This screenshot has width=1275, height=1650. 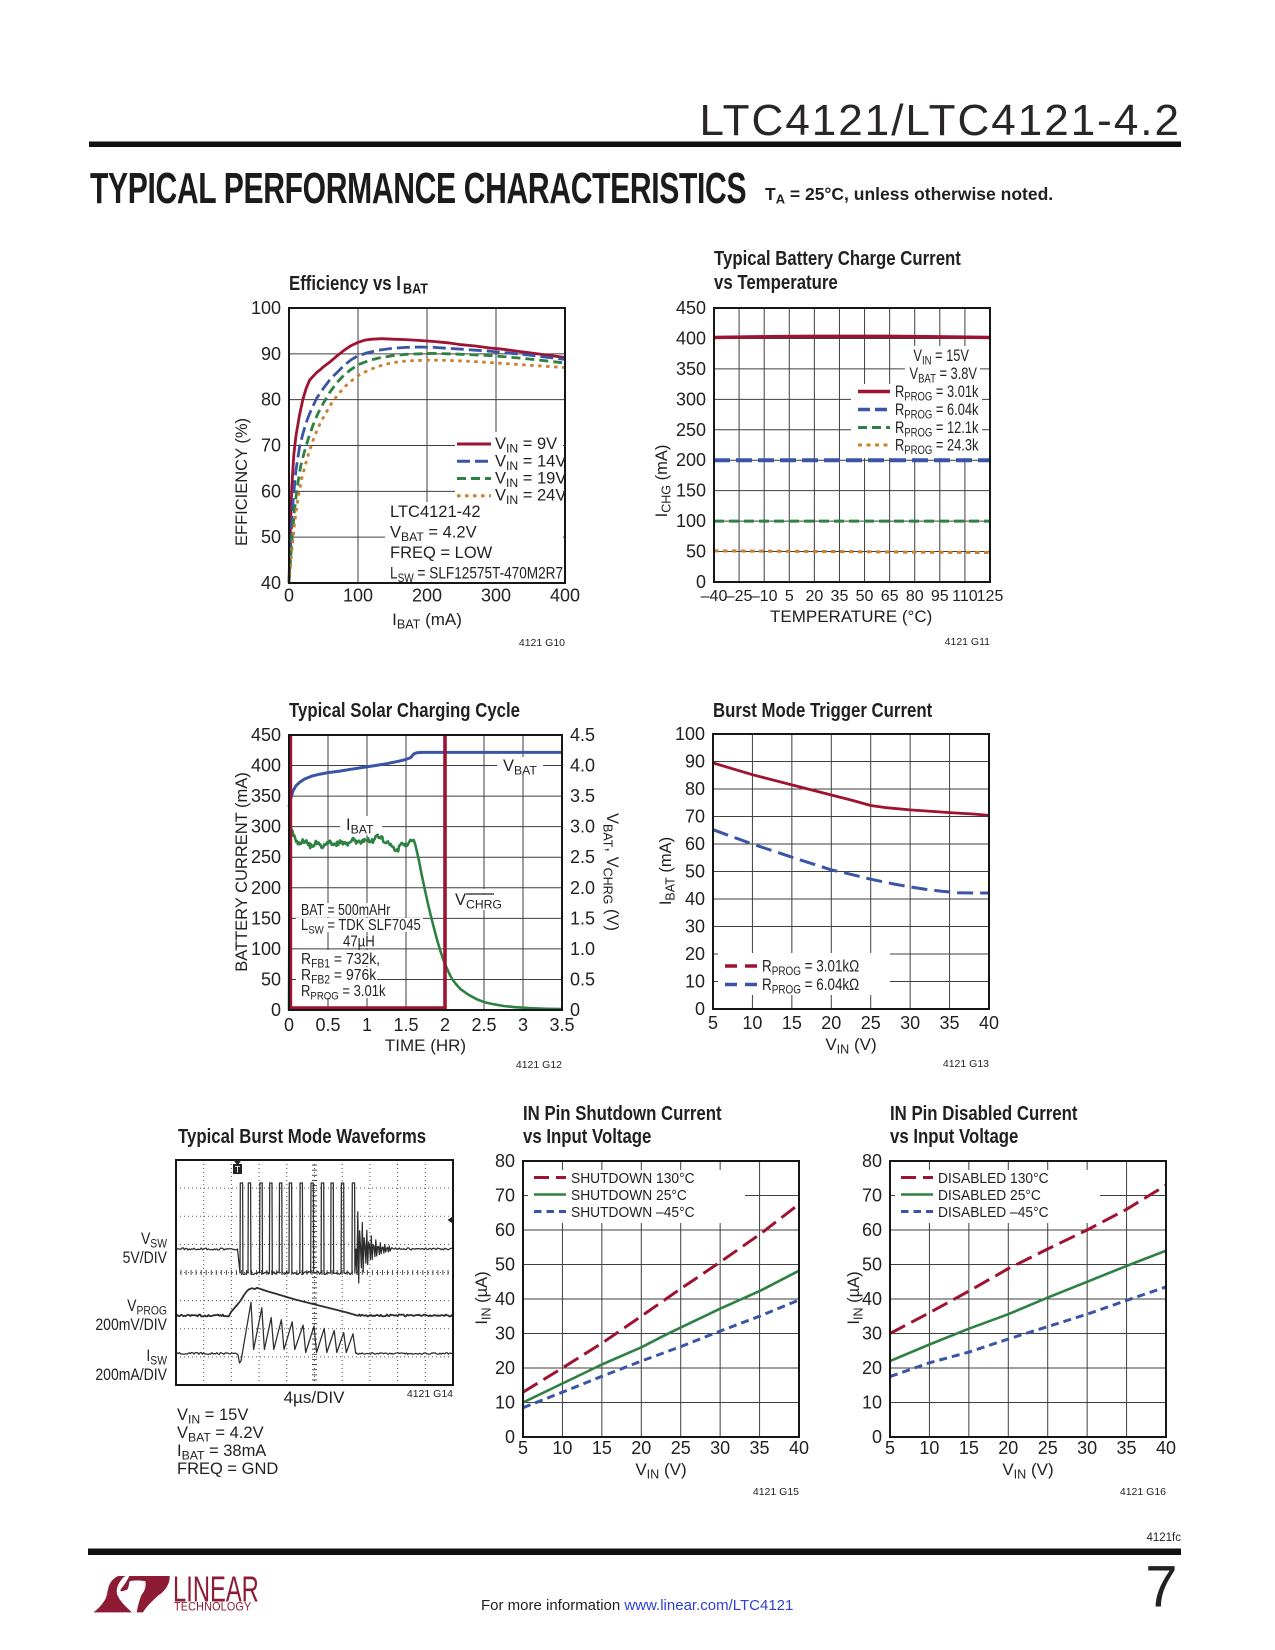 I want to click on svg-text: IN Pin Shutdown Current, so click(x=622, y=1113).